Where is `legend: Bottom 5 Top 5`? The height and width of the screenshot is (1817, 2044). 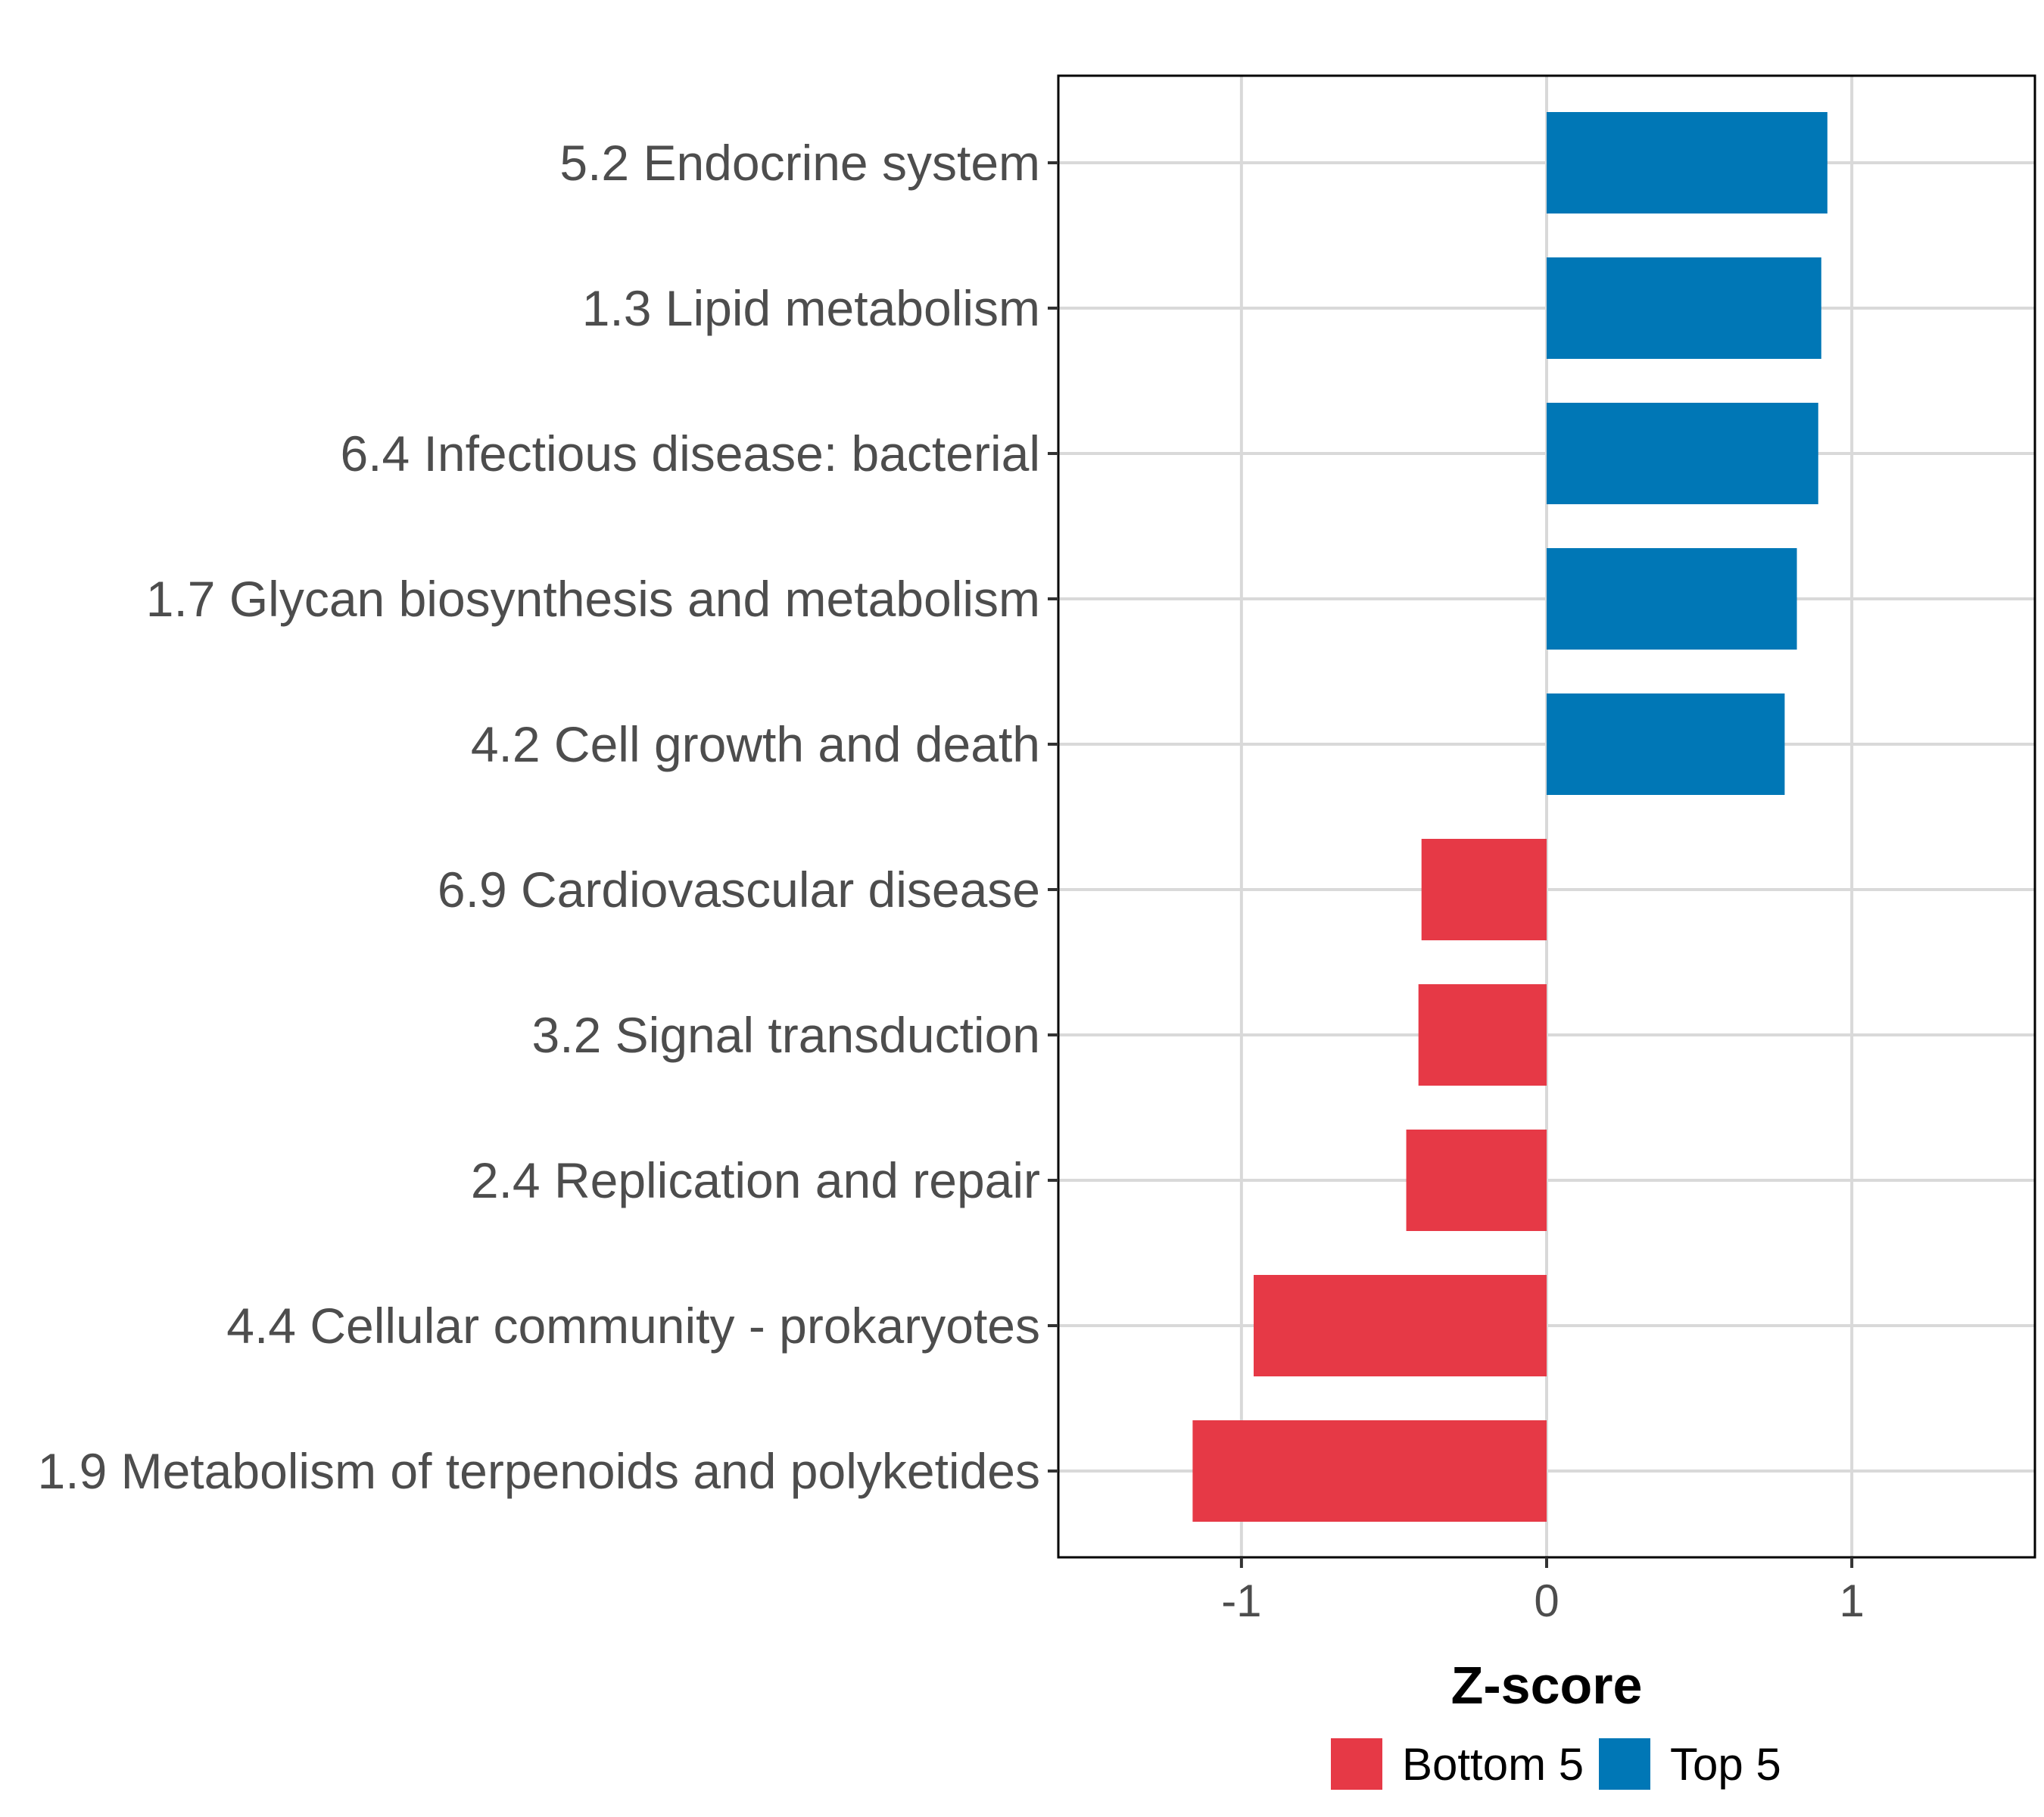 legend: Bottom 5 Top 5 is located at coordinates (1556, 1764).